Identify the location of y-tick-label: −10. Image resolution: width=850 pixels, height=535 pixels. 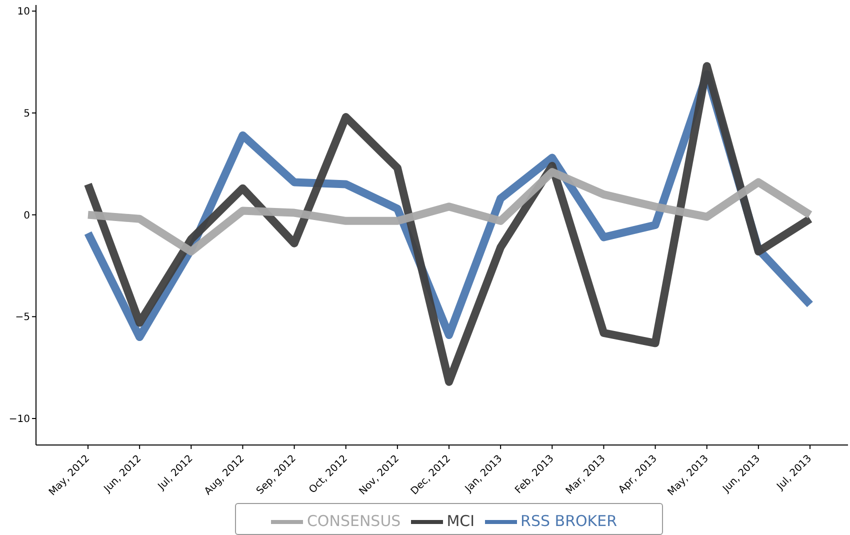
(19, 420).